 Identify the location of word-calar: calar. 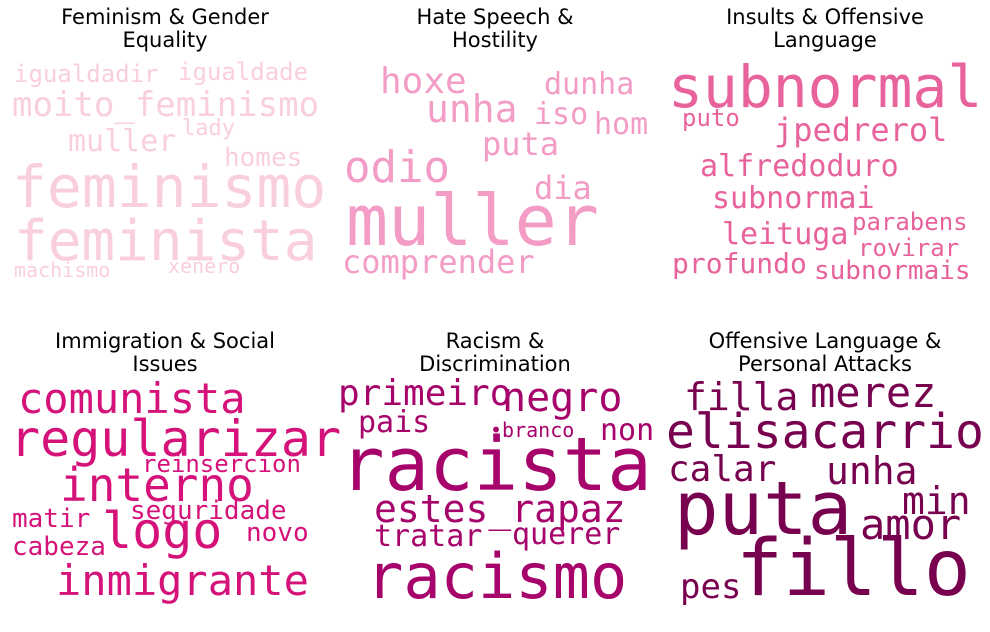
(722, 469).